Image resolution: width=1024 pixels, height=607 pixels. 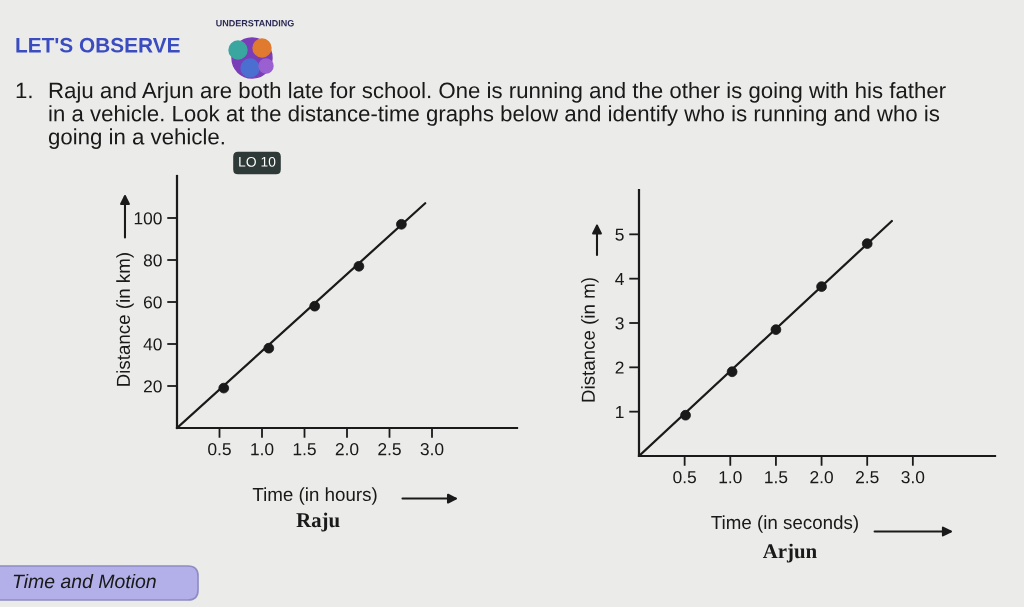 What do you see at coordinates (152, 344) in the screenshot?
I see `y-tick-label: 40` at bounding box center [152, 344].